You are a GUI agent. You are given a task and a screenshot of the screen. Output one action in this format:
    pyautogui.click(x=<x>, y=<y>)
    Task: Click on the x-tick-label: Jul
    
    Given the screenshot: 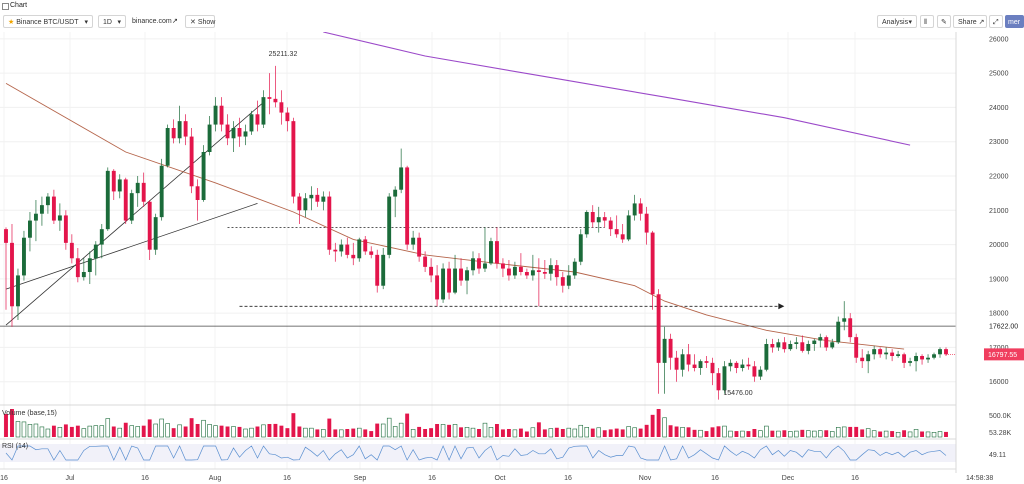 What is the action you would take?
    pyautogui.click(x=70, y=478)
    